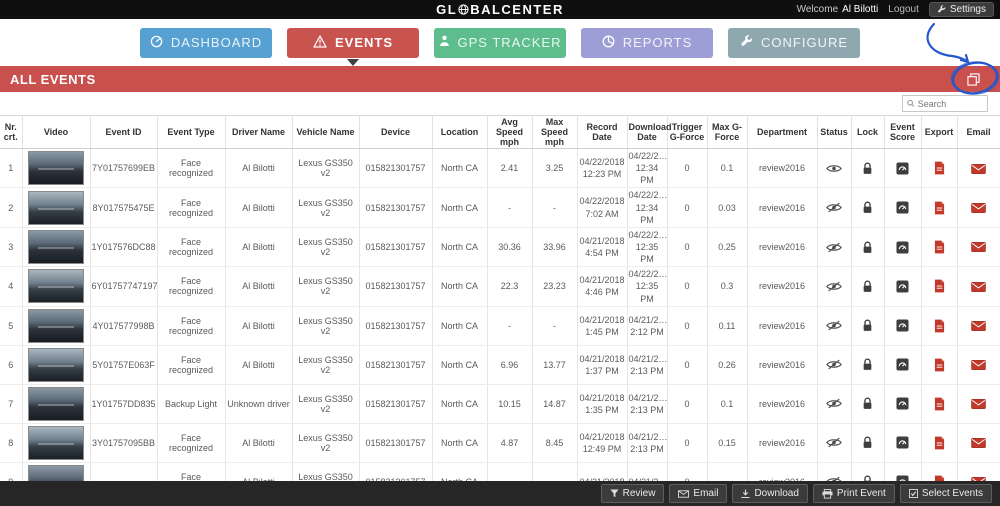  Describe the element at coordinates (326, 132) in the screenshot. I see `col-vehicle-name: Vehicle Name` at that location.